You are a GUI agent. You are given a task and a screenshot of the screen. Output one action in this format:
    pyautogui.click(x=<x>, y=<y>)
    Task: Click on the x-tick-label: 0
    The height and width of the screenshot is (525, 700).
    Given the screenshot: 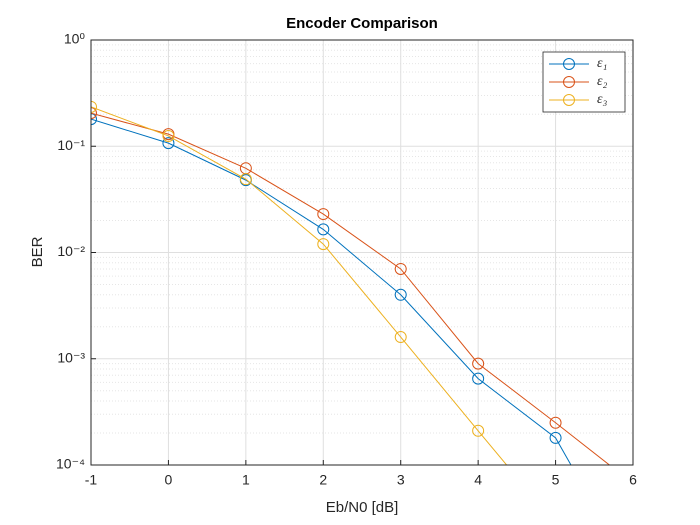 What is the action you would take?
    pyautogui.click(x=169, y=480)
    